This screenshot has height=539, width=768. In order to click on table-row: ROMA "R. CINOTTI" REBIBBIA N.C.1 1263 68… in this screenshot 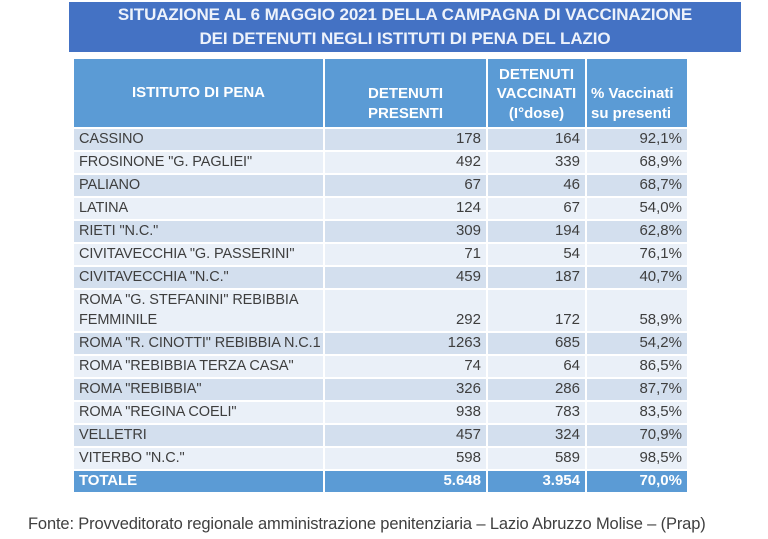, I will do `click(380, 343)`.